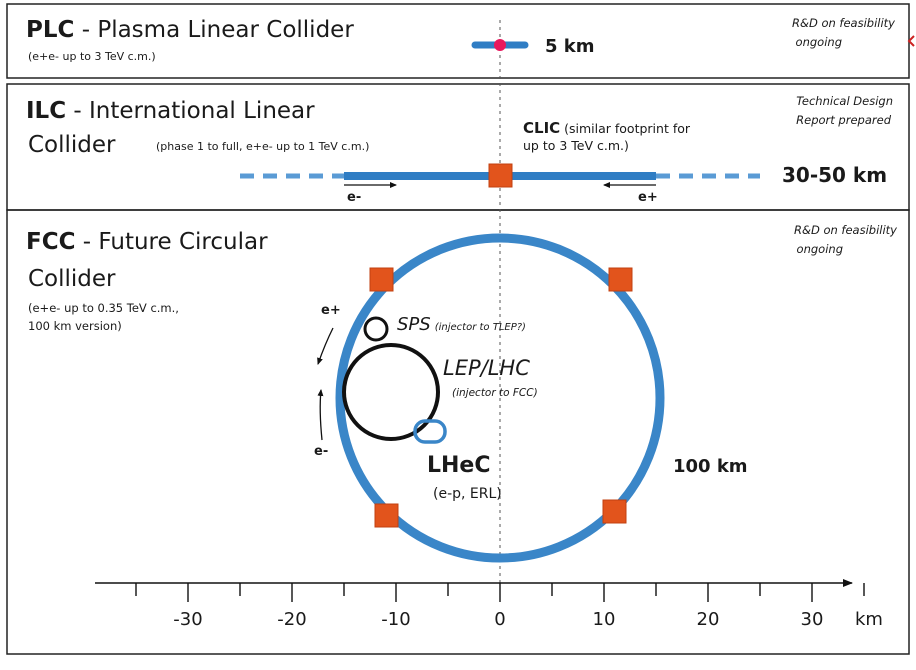 This screenshot has height=670, width=916. I want to click on plc-status-line2: ongoing, so click(819, 42).